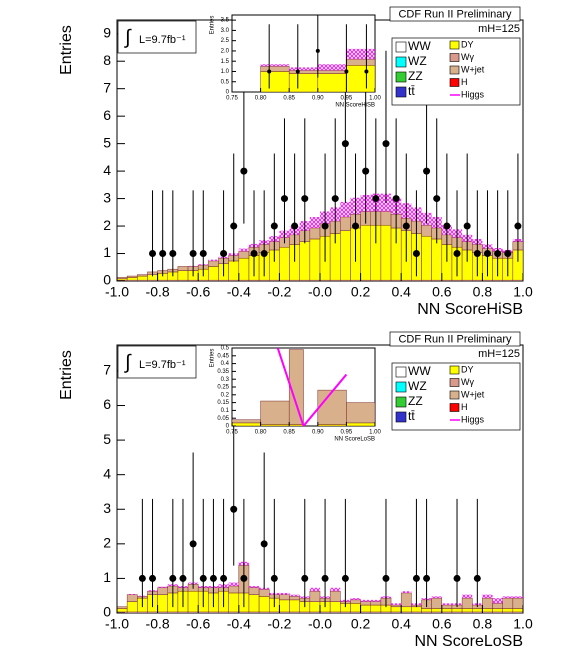  Describe the element at coordinates (469, 641) in the screenshot. I see `x-axis-title: NN ScoreLoSB` at that location.